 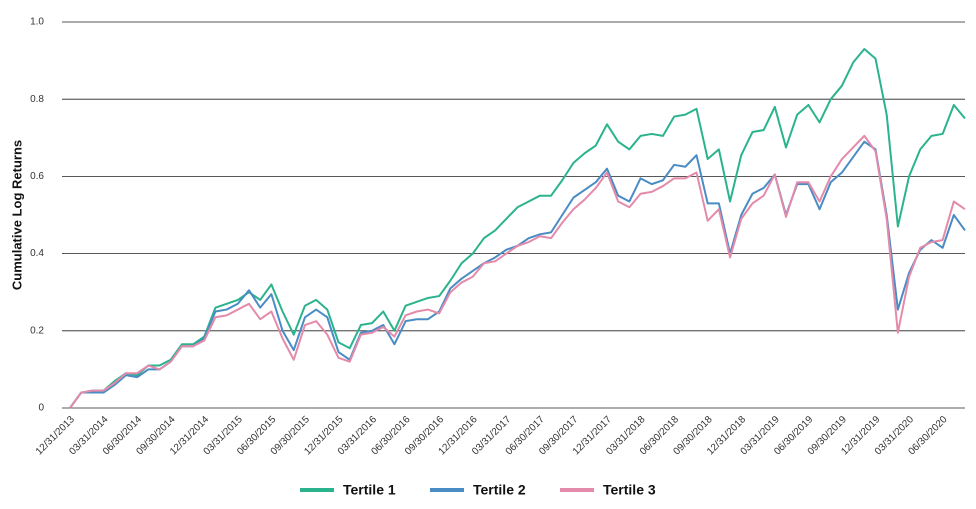 What do you see at coordinates (37, 253) in the screenshot?
I see `y-tick-label: 0.4` at bounding box center [37, 253].